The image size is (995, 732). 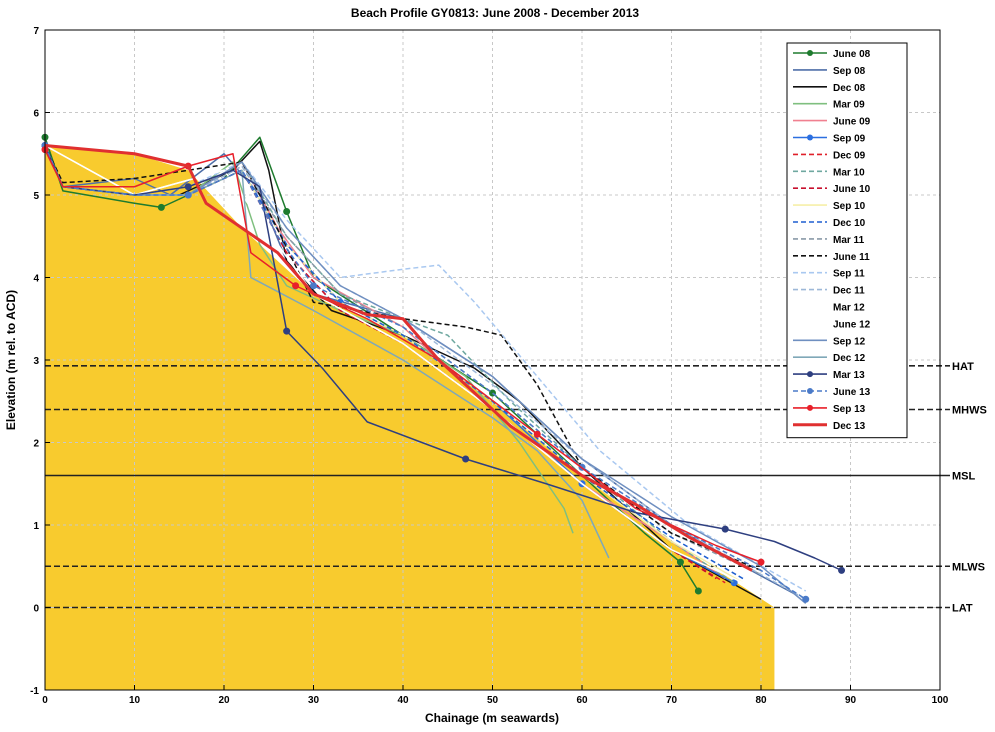 I want to click on x-tick-label: 10, so click(x=135, y=700).